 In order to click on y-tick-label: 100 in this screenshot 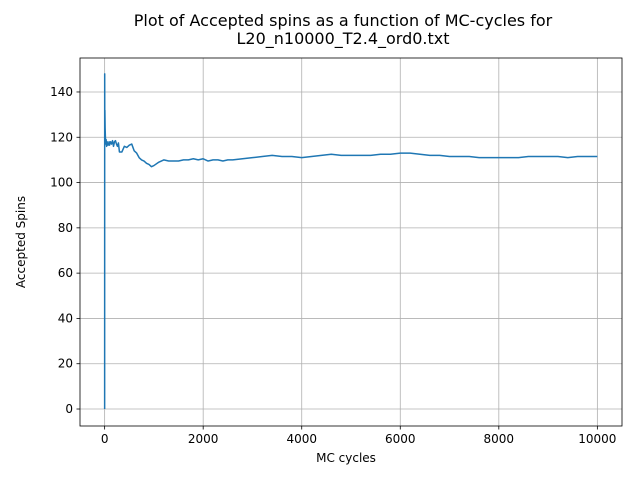, I will do `click(61, 183)`.